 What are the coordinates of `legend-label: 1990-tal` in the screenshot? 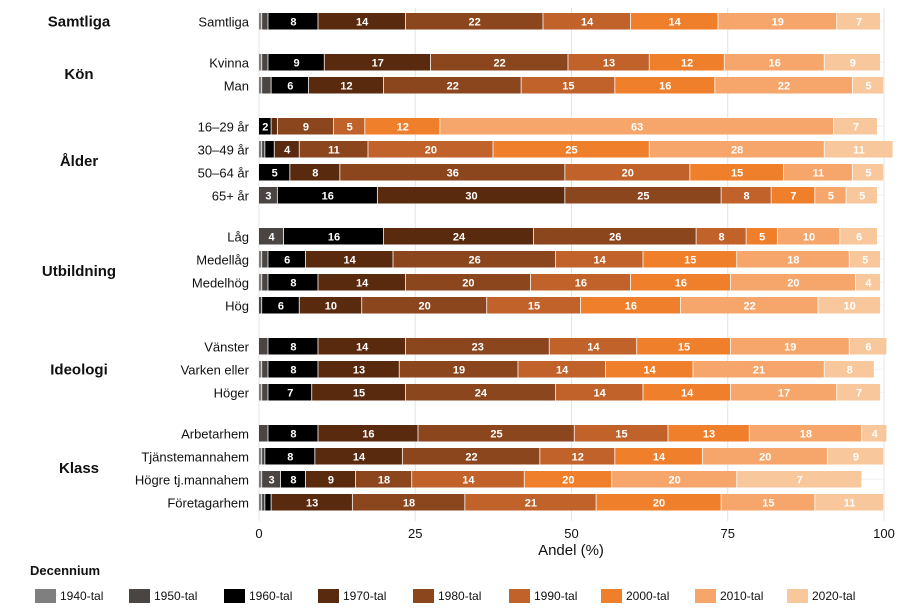 It's located at (555, 596).